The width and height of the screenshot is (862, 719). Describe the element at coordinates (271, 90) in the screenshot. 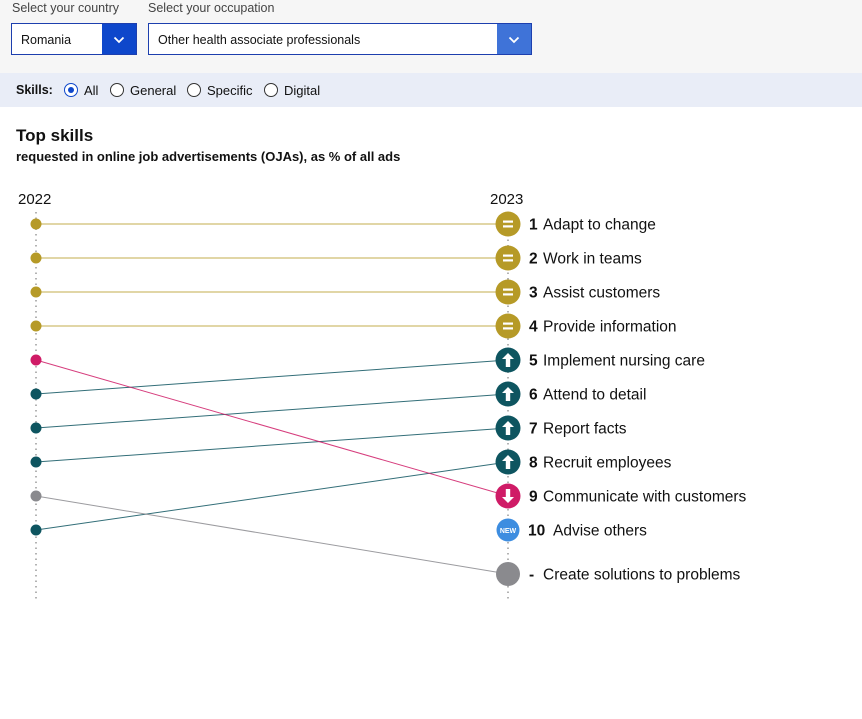

I see `radio-digital-circle` at that location.